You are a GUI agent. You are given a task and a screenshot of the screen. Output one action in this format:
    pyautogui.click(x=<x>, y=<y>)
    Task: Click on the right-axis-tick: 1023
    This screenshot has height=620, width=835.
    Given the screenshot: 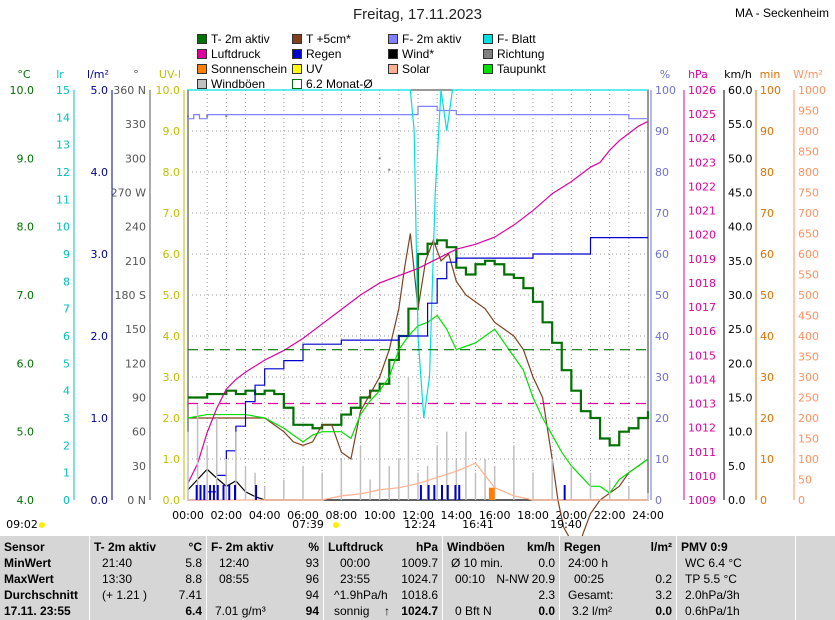 What is the action you would take?
    pyautogui.click(x=702, y=162)
    